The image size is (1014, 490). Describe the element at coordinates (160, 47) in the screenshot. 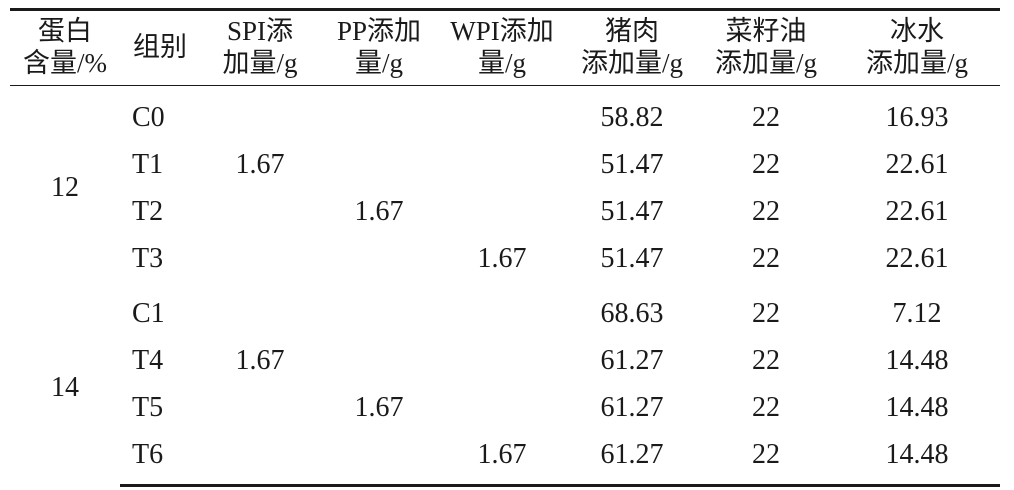

I see `header-group: 组别` at that location.